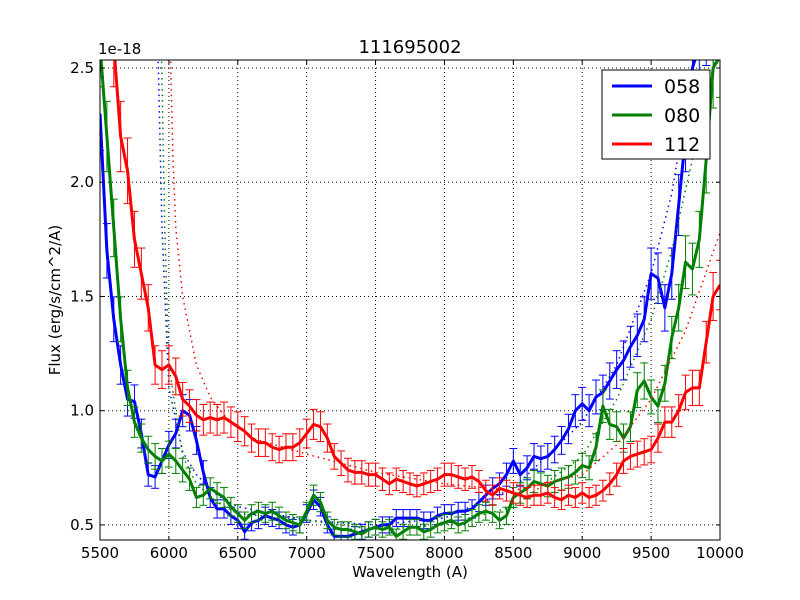  I want to click on y-offset-label: 1e-18, so click(119, 49).